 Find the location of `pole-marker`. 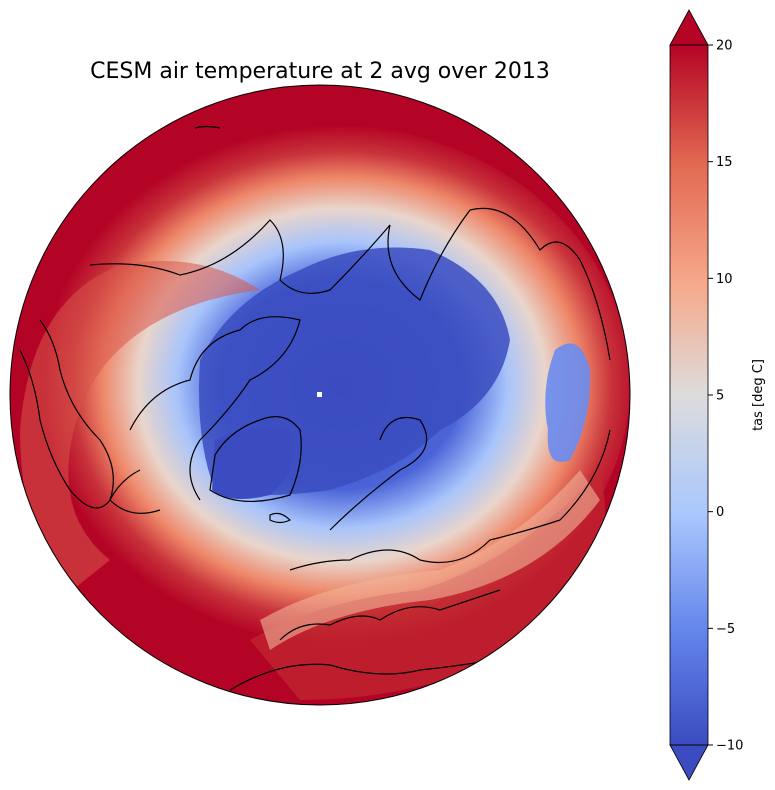

pole-marker is located at coordinates (319, 394).